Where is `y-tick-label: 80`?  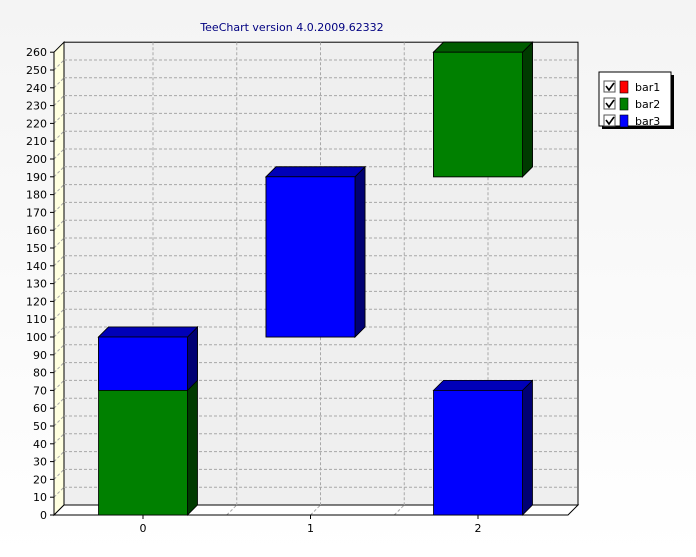
y-tick-label: 80 is located at coordinates (40, 373).